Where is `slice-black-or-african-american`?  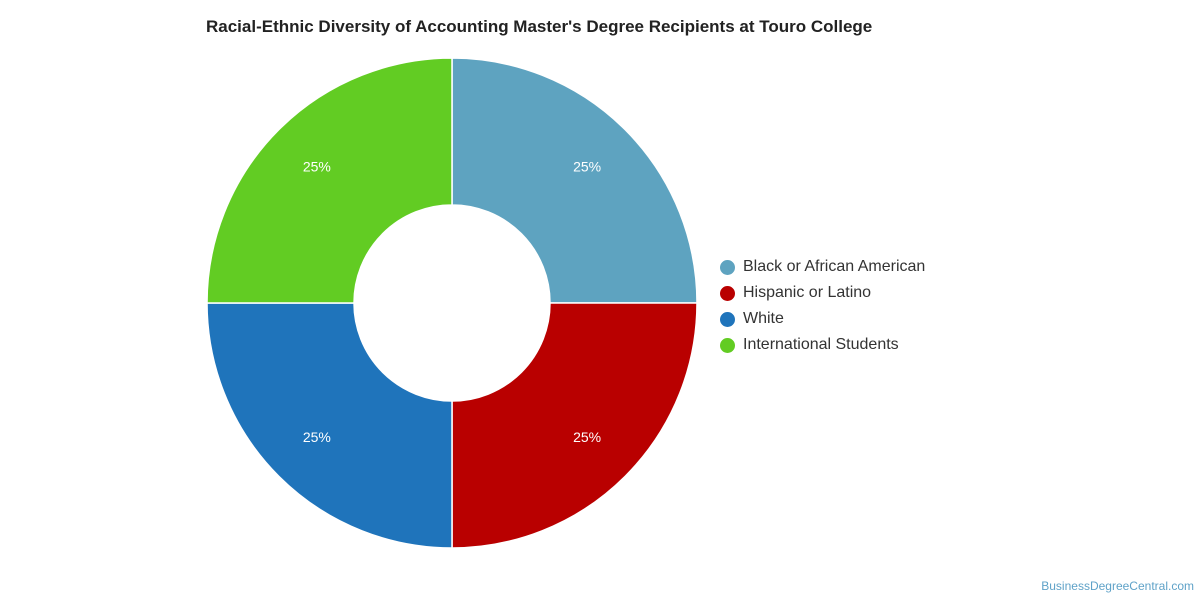 slice-black-or-african-american is located at coordinates (574, 180).